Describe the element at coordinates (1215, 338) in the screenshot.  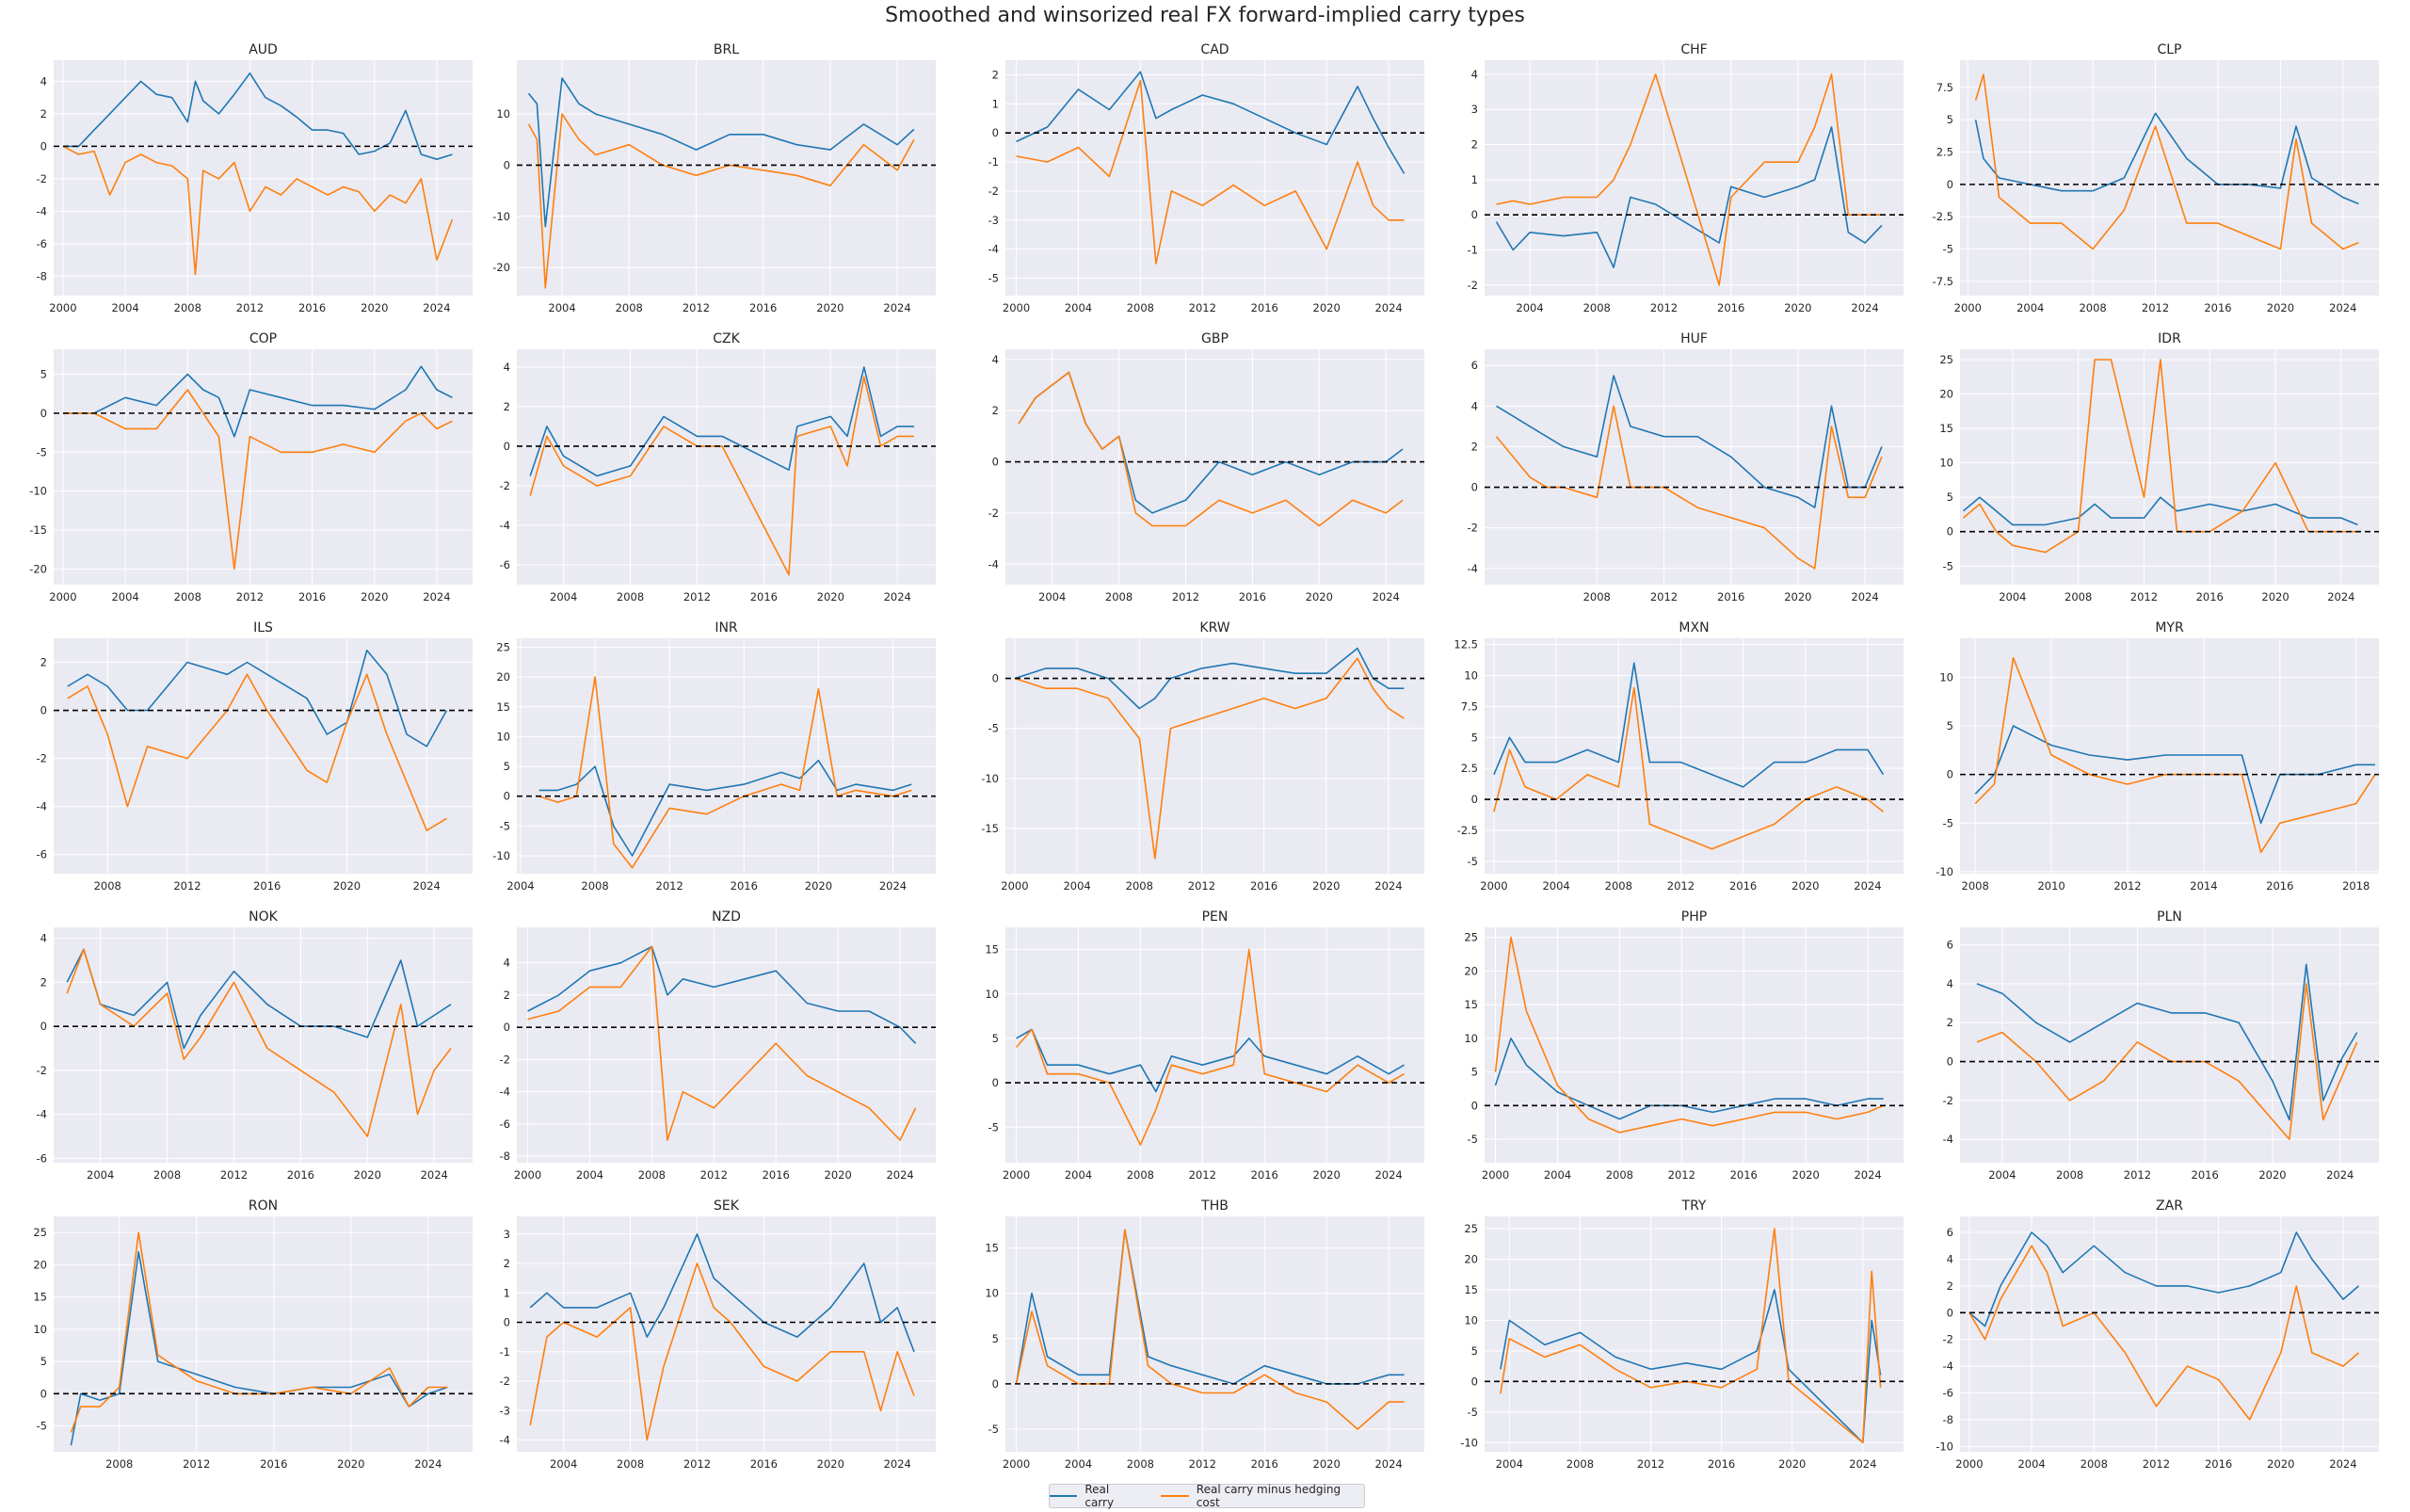
I see `panel-title: GBP` at that location.